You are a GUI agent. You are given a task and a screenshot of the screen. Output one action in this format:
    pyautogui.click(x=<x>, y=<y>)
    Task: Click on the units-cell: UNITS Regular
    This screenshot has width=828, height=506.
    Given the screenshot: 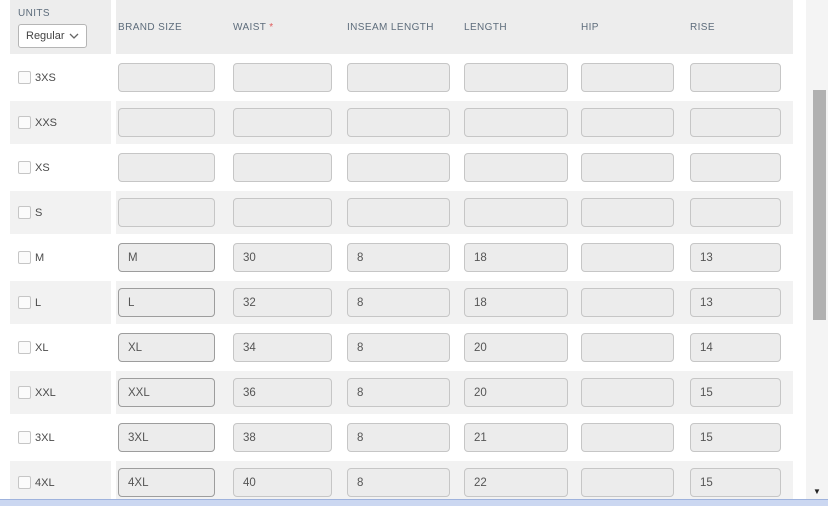 What is the action you would take?
    pyautogui.click(x=60, y=27)
    